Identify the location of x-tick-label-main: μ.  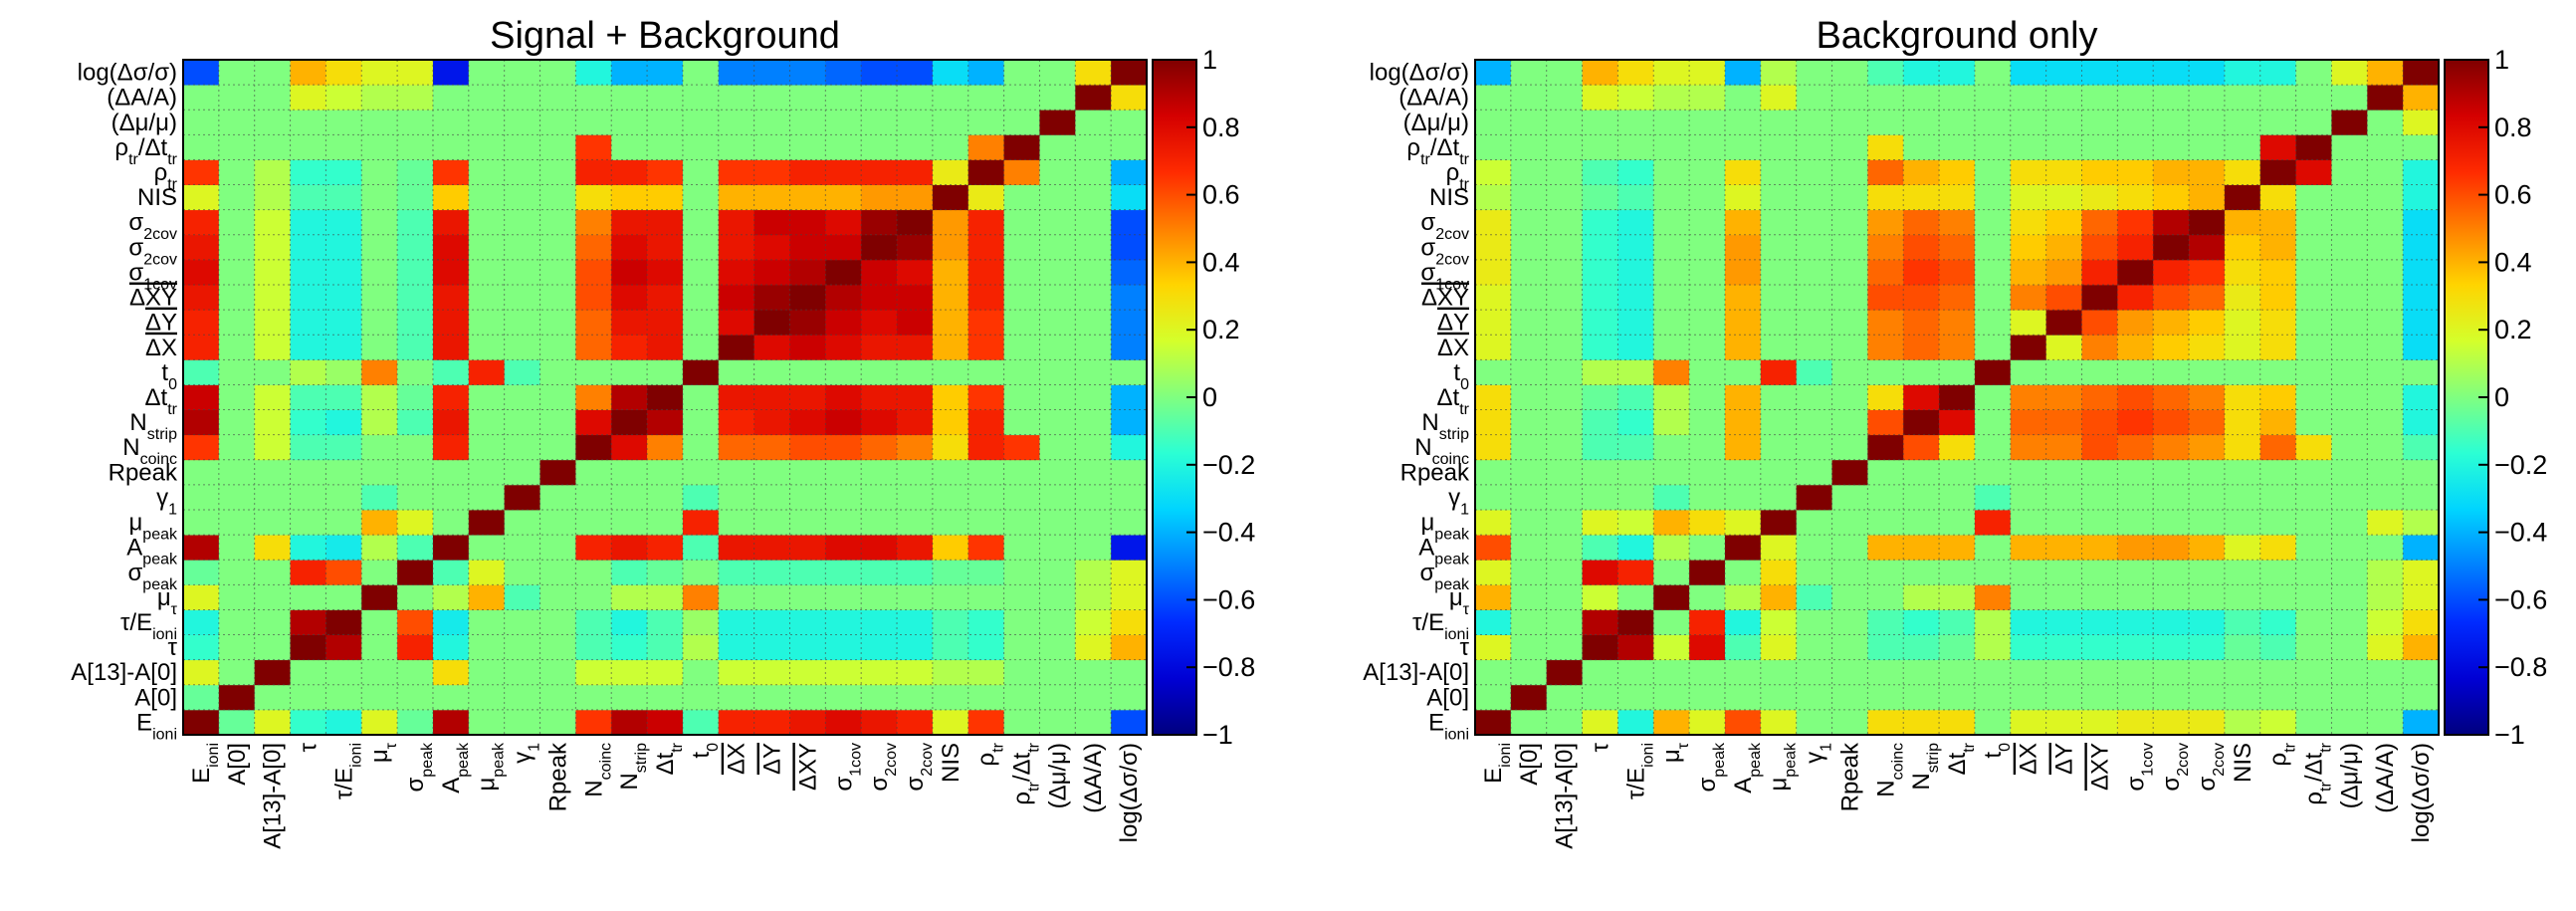
(1671, 756).